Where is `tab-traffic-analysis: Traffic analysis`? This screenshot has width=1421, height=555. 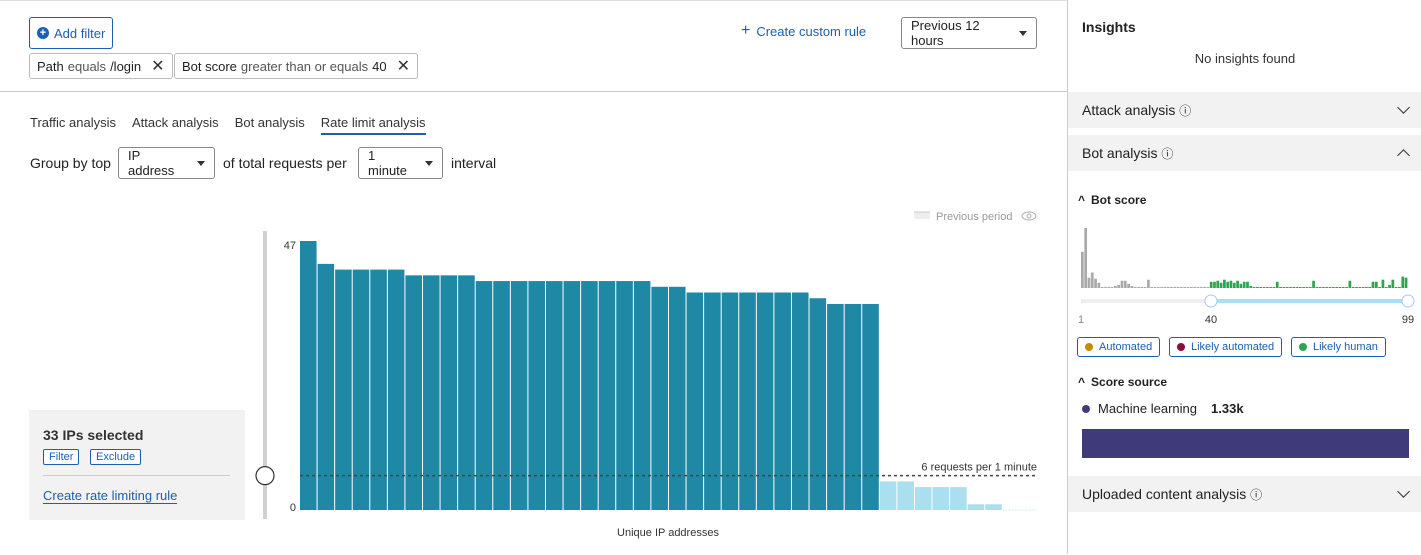 tab-traffic-analysis: Traffic analysis is located at coordinates (73, 122).